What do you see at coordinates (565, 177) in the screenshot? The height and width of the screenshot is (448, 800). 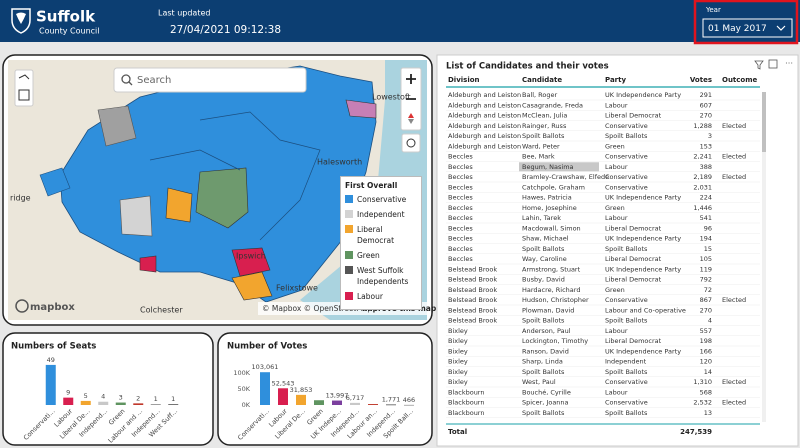 I see `table-cell: Bramley-Crawshaw, Elfede` at bounding box center [565, 177].